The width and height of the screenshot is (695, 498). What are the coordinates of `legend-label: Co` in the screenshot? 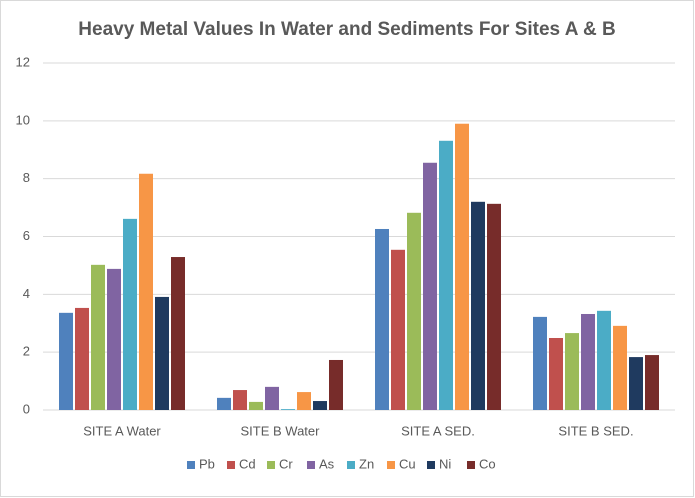 It's located at (487, 463).